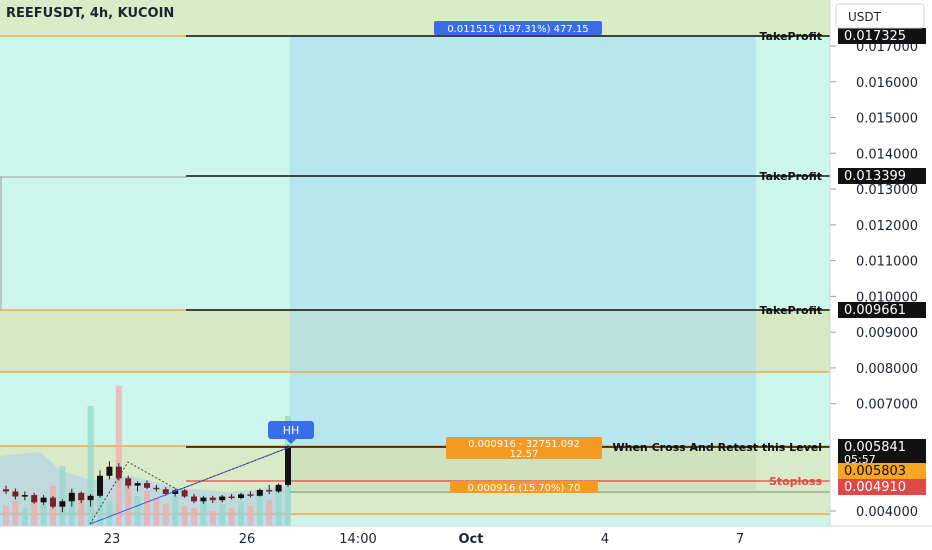 Image resolution: width=932 pixels, height=550 pixels. I want to click on stop-box, so click(524, 487).